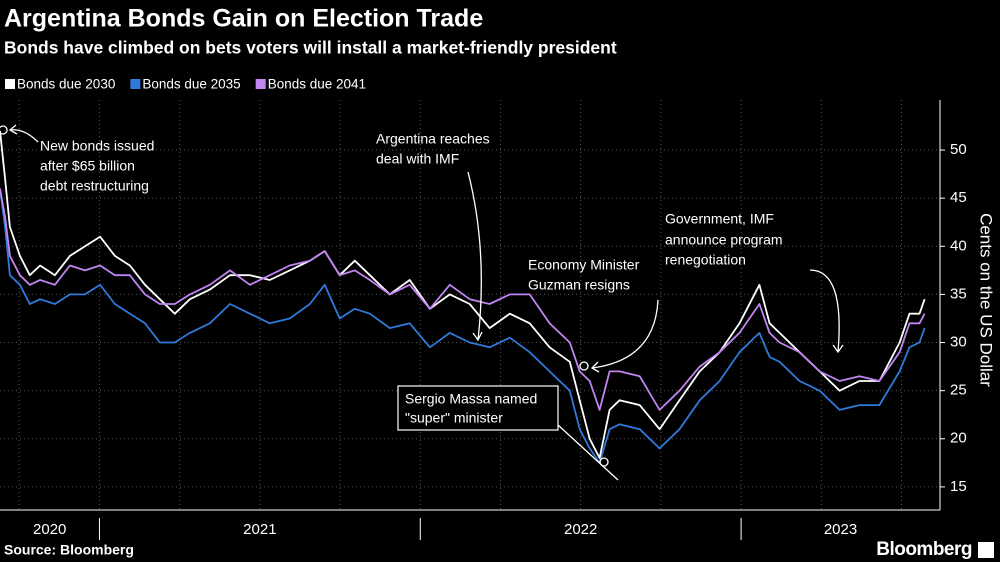  I want to click on annotation-text: after $65 billion, so click(87, 166).